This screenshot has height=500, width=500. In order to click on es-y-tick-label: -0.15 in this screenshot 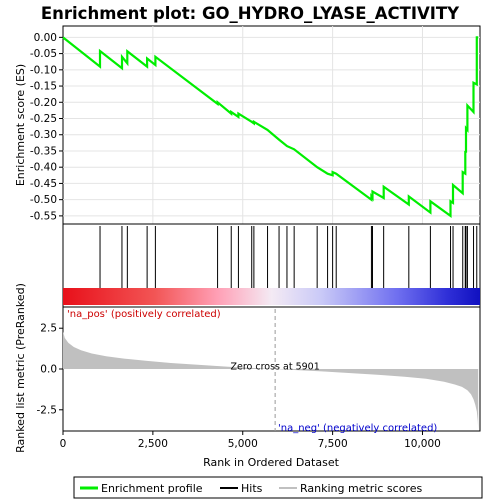, I will do `click(43, 87)`.